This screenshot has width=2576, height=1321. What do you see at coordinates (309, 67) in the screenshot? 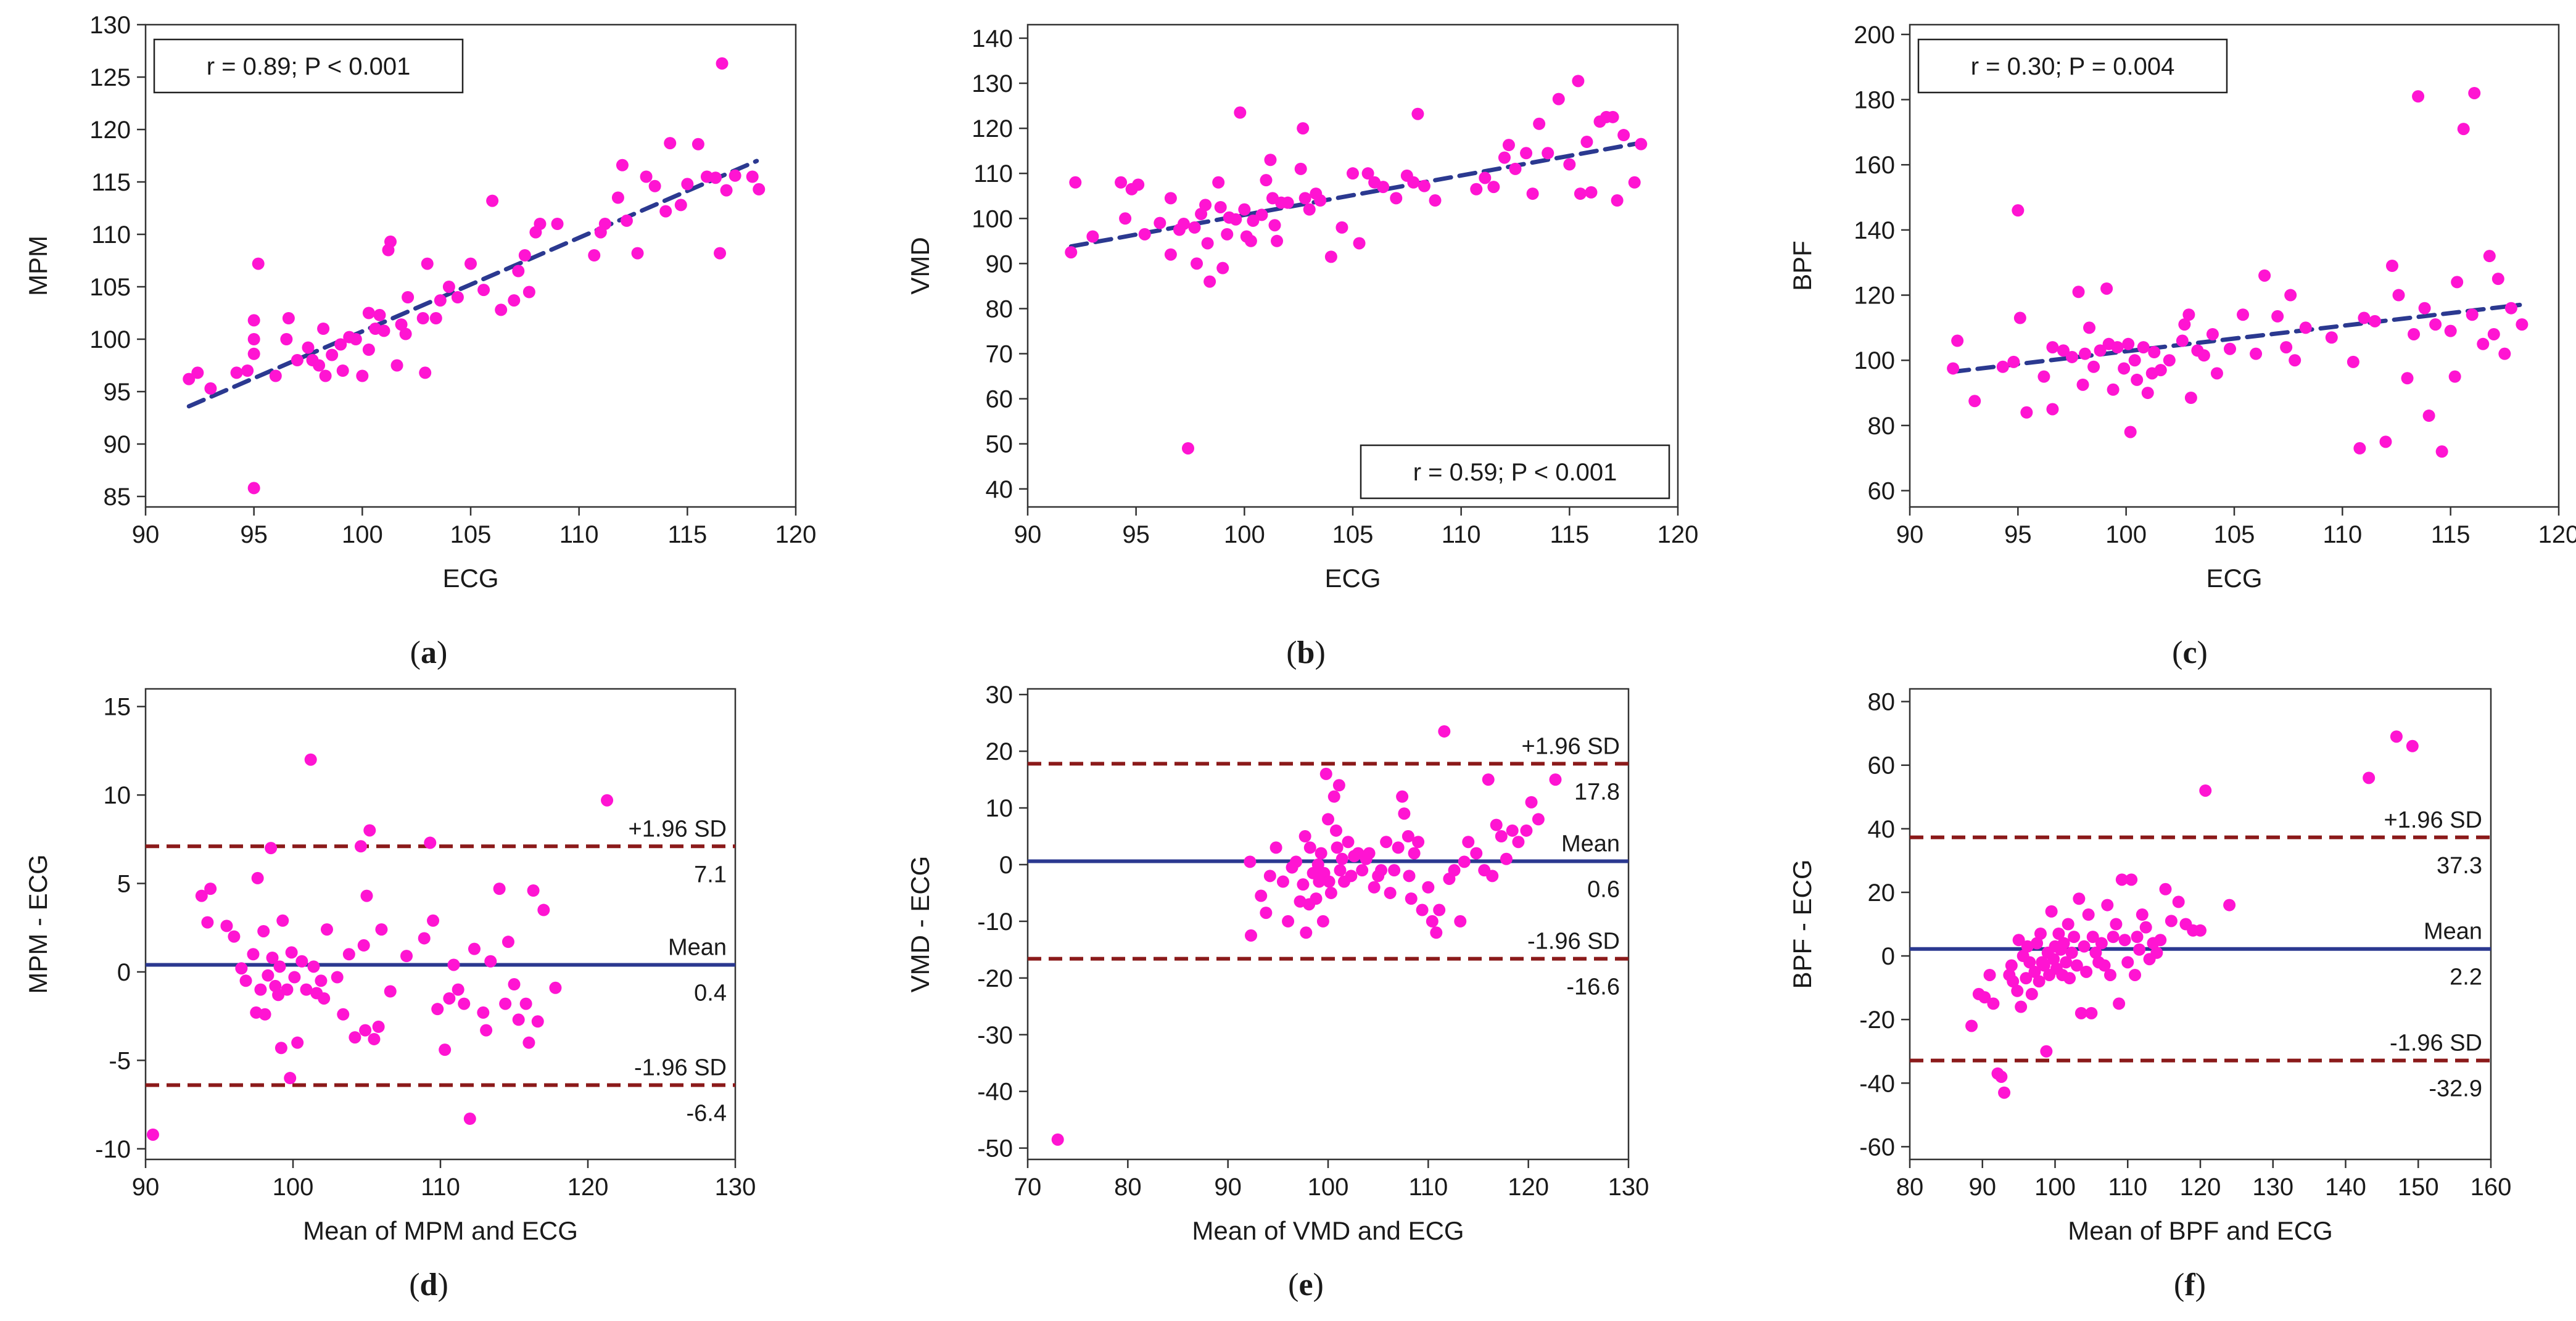
I see `stat-text: r = 0.89; P < 0.001` at bounding box center [309, 67].